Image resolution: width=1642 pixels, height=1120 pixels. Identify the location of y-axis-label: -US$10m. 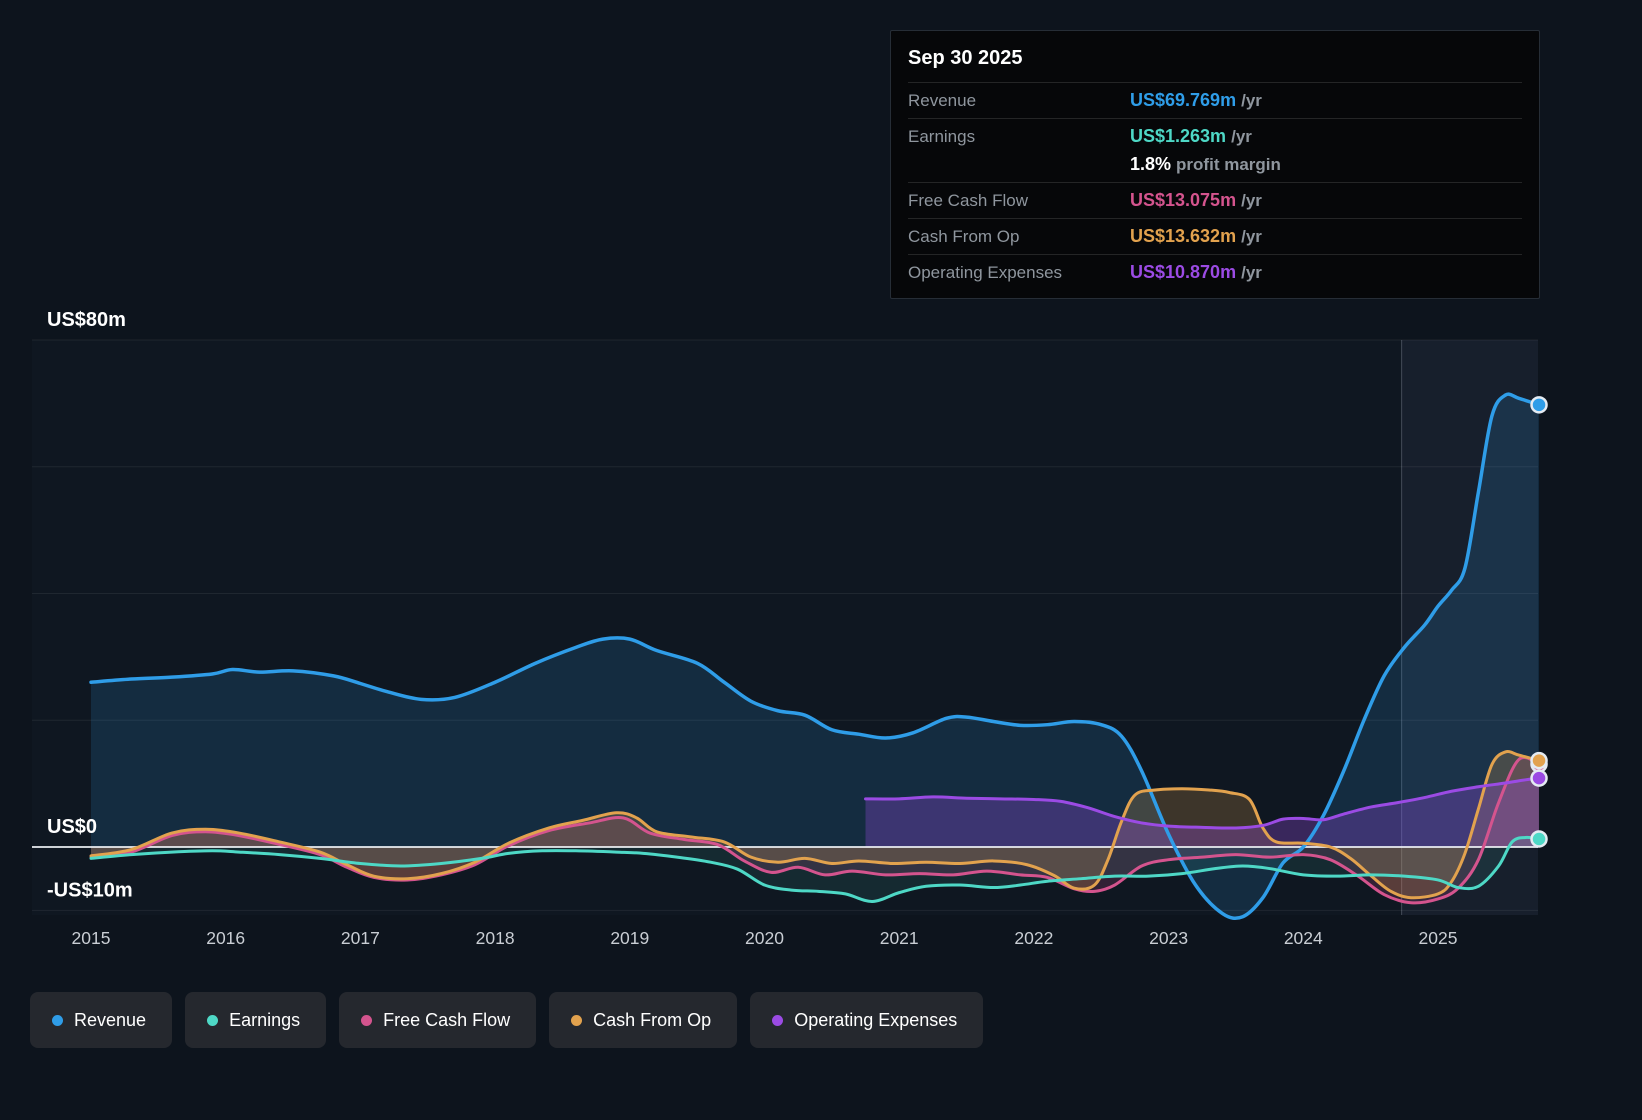
(90, 890).